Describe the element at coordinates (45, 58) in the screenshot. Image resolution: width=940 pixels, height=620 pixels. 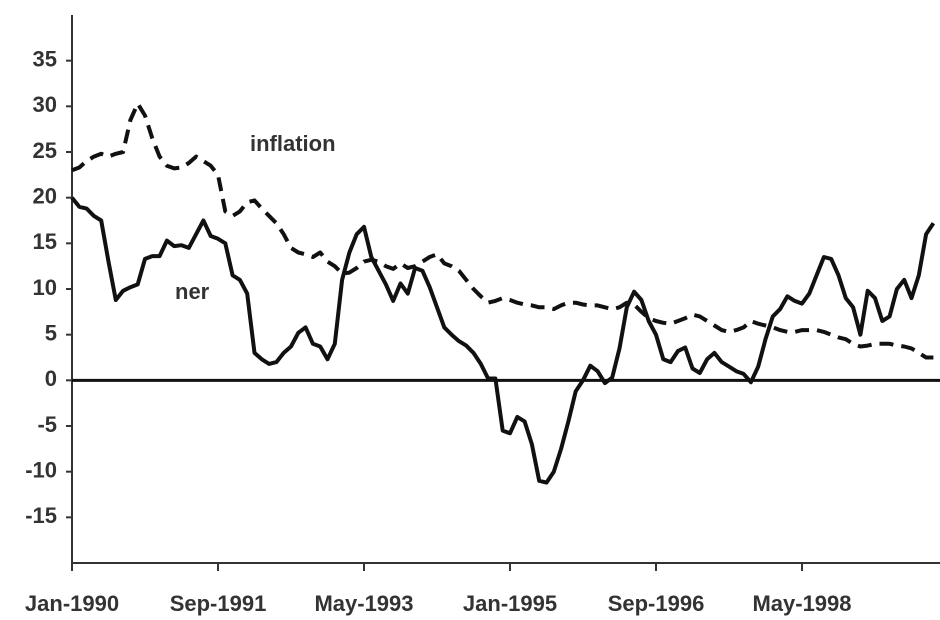
I see `y-tick-label: 35` at that location.